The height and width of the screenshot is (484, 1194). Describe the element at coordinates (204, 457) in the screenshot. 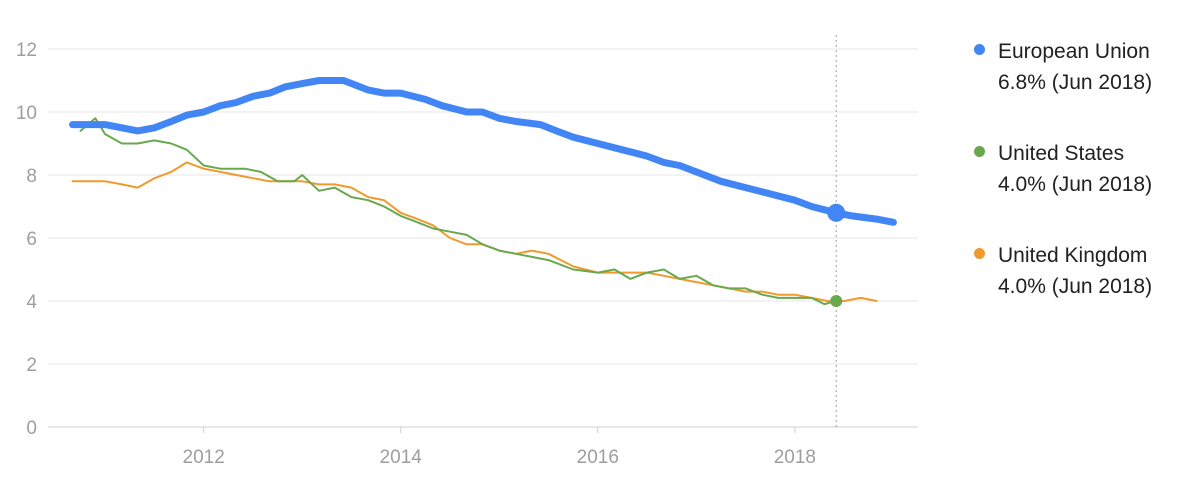

I see `x-tick-label: 2012` at that location.